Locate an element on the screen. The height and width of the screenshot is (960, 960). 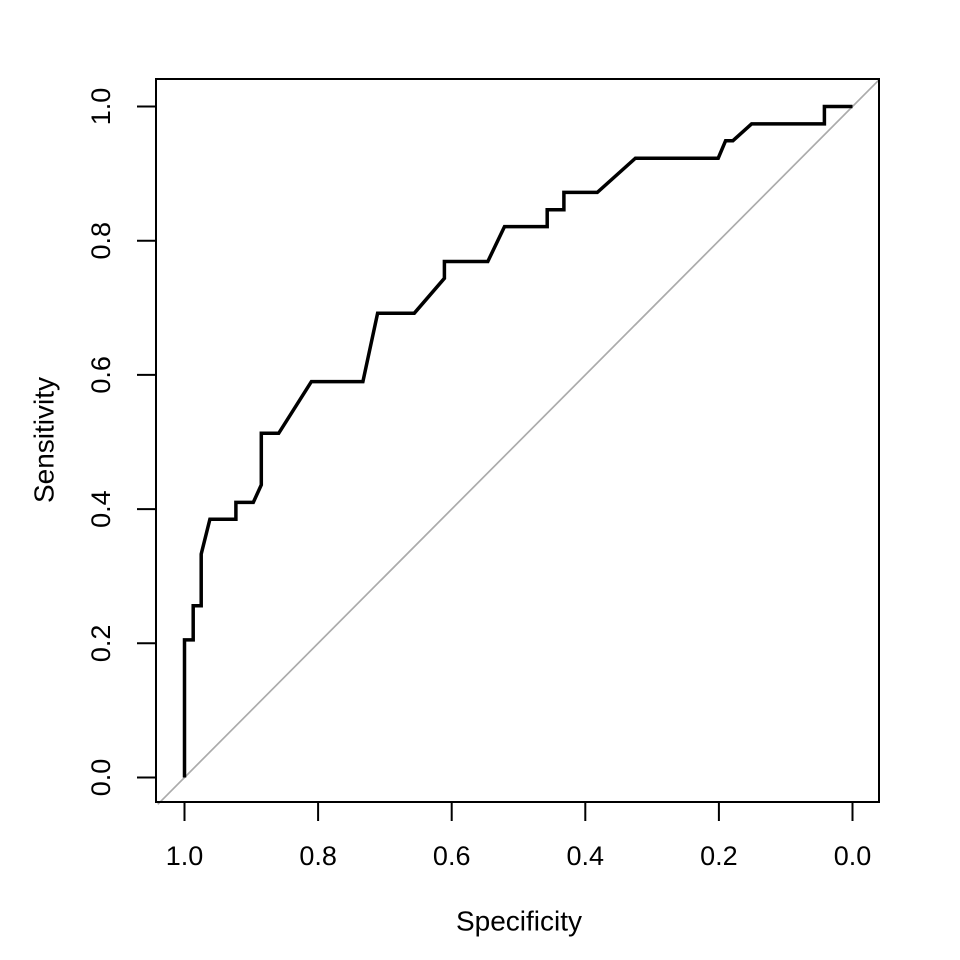
x-tick-label: 0.2 is located at coordinates (719, 856).